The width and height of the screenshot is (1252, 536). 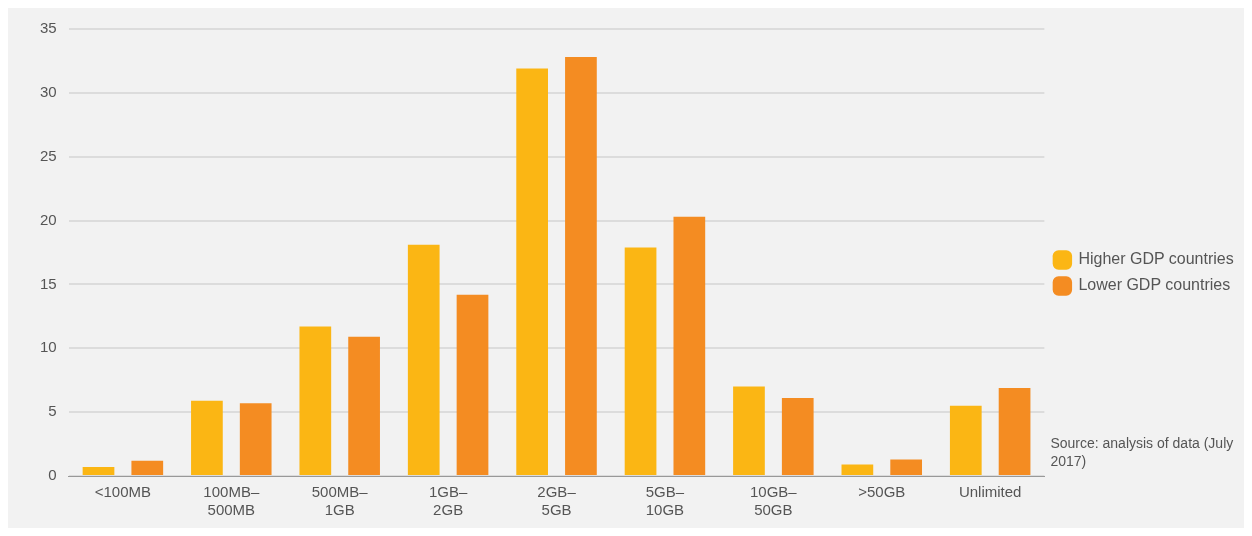 What do you see at coordinates (52, 411) in the screenshot?
I see `y-tick-label: 5` at bounding box center [52, 411].